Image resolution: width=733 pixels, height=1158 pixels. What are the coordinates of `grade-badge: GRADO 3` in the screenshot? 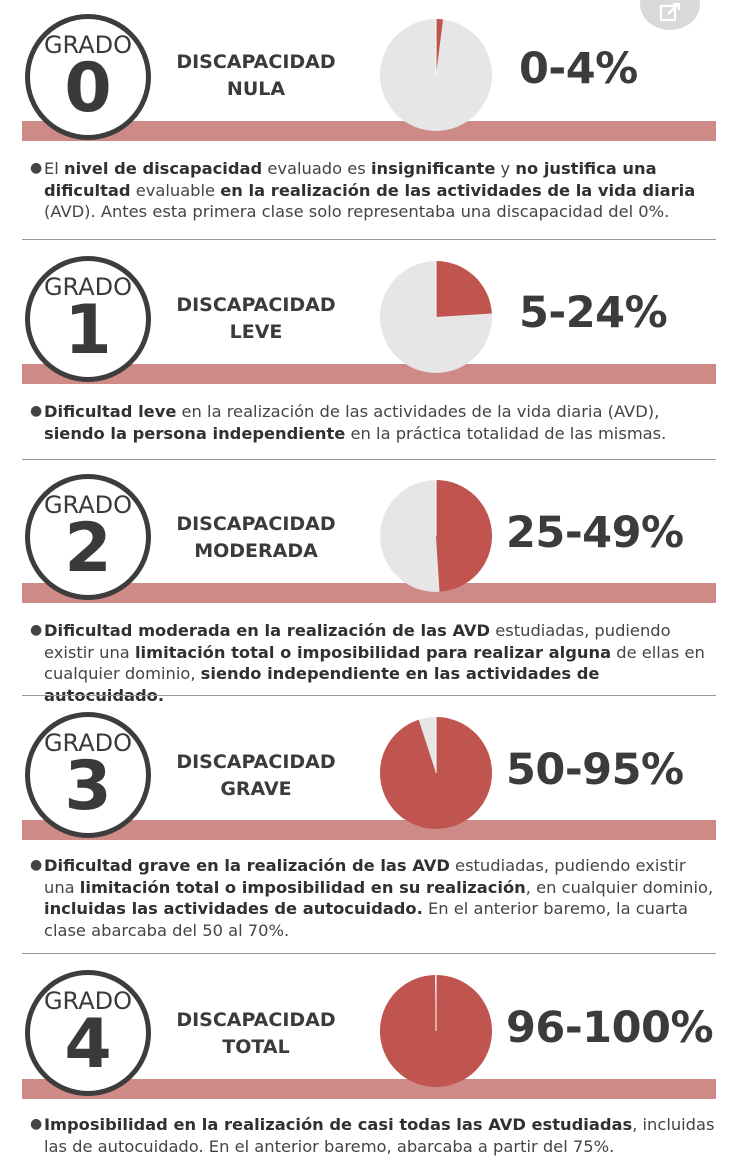 It's located at (88, 775).